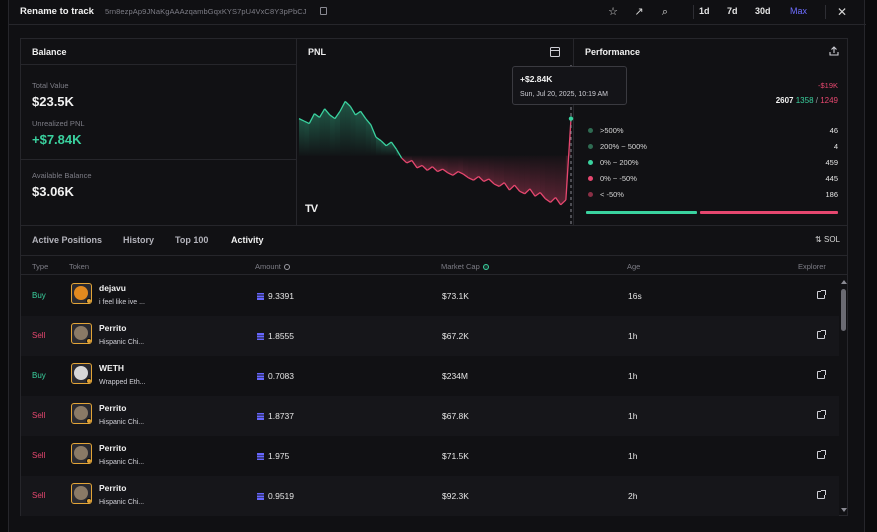  Describe the element at coordinates (827, 239) in the screenshot. I see `currency-toggle: ⇅ SOL` at that location.